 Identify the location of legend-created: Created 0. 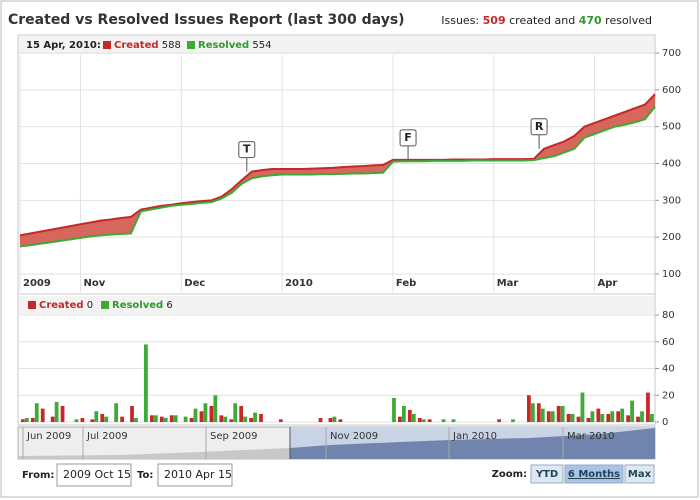
(66, 305).